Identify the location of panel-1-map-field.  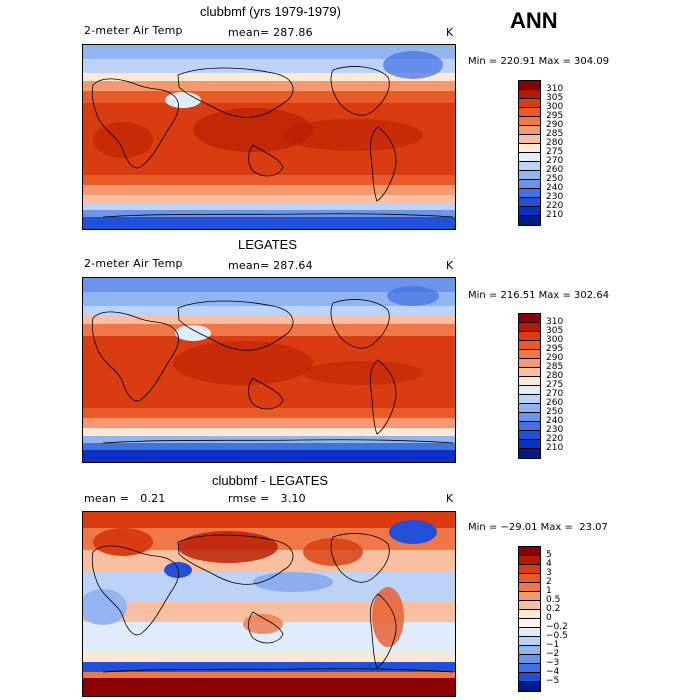
(269, 137).